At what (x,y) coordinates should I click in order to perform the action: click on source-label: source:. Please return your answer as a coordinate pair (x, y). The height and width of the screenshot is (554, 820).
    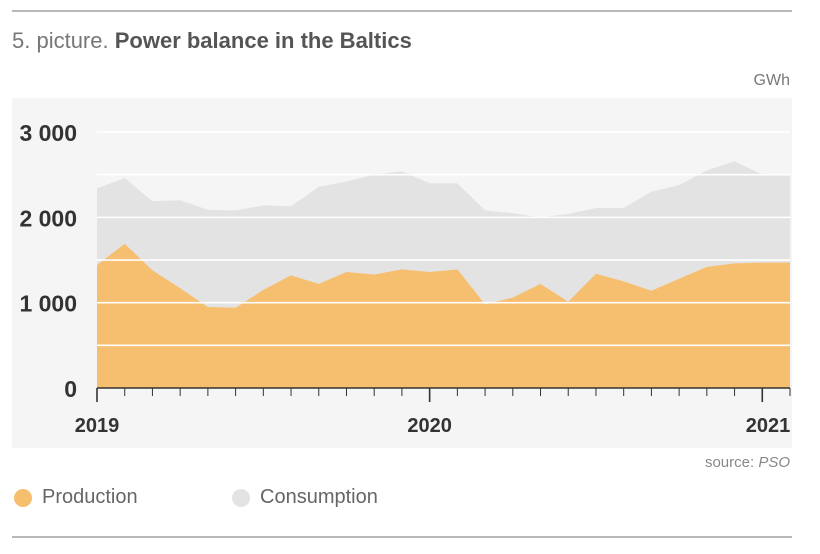
    Looking at the image, I should click on (729, 462).